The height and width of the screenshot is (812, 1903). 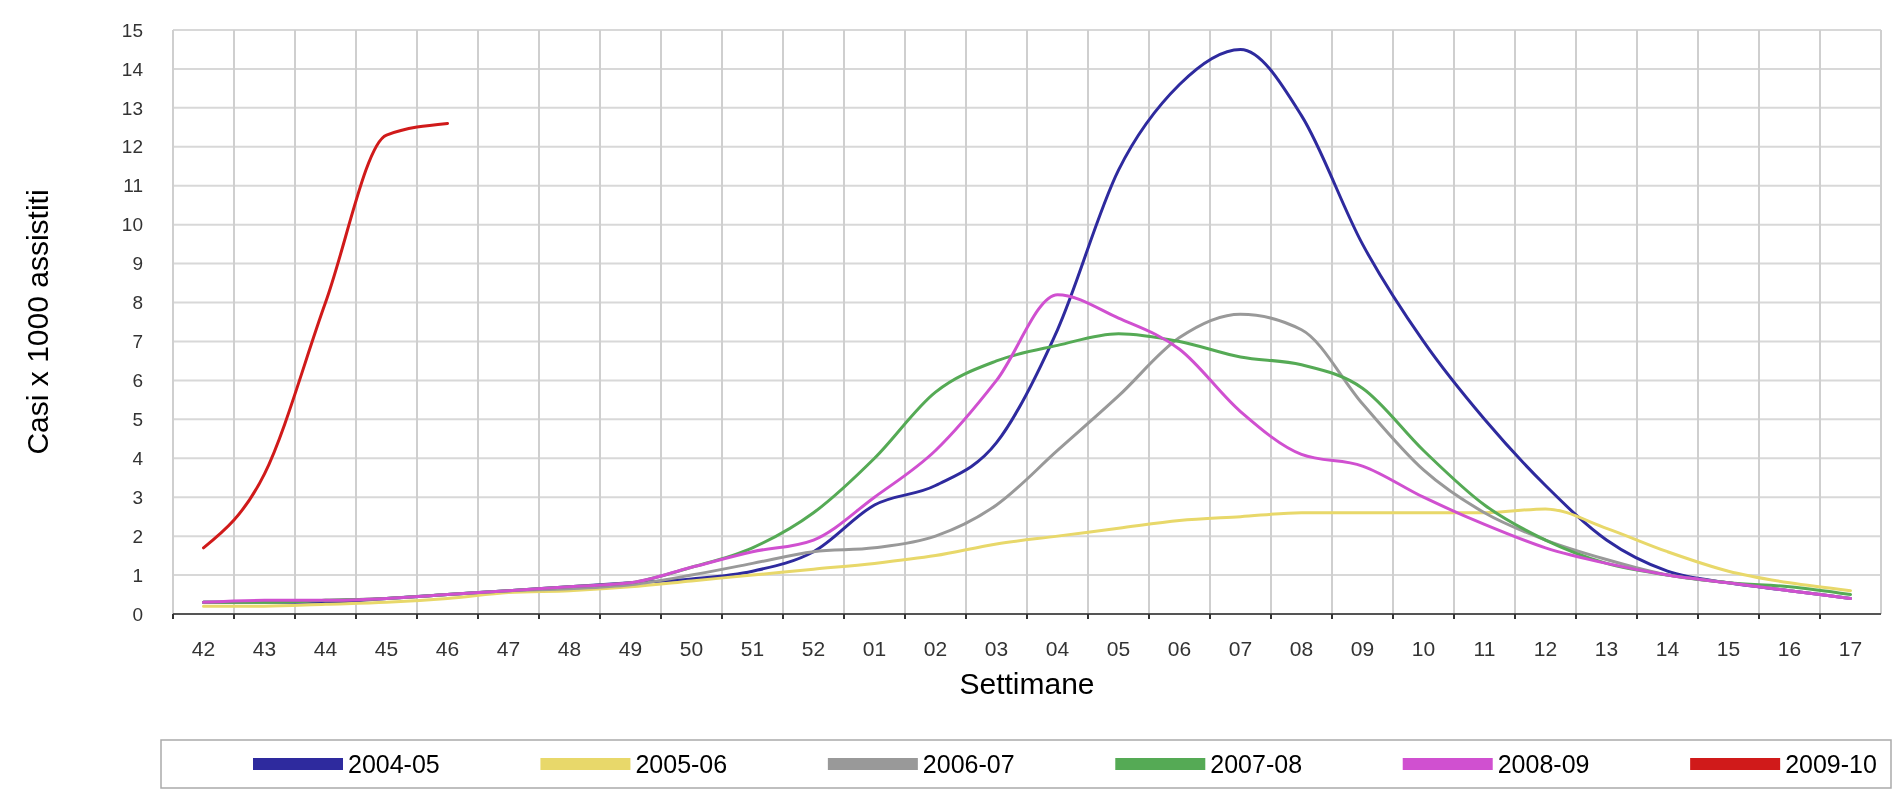 What do you see at coordinates (137, 575) in the screenshot?
I see `y-tick-label: 1` at bounding box center [137, 575].